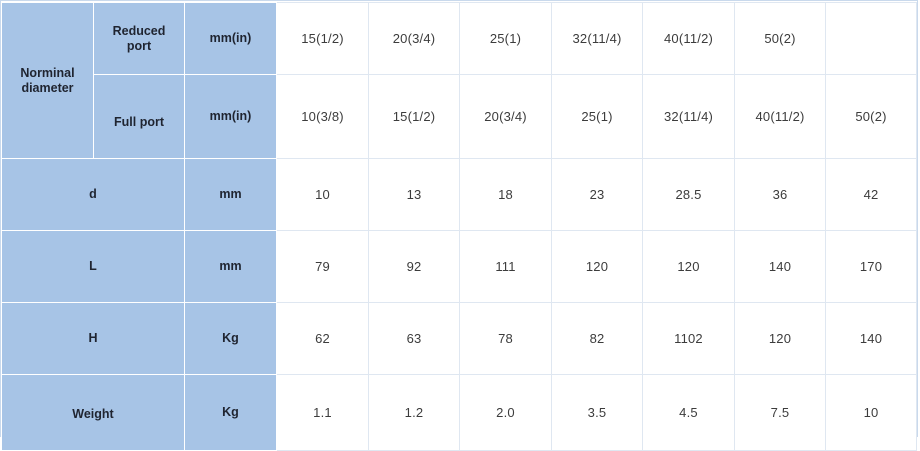 The image size is (920, 451). I want to click on table-cell: 63, so click(414, 338).